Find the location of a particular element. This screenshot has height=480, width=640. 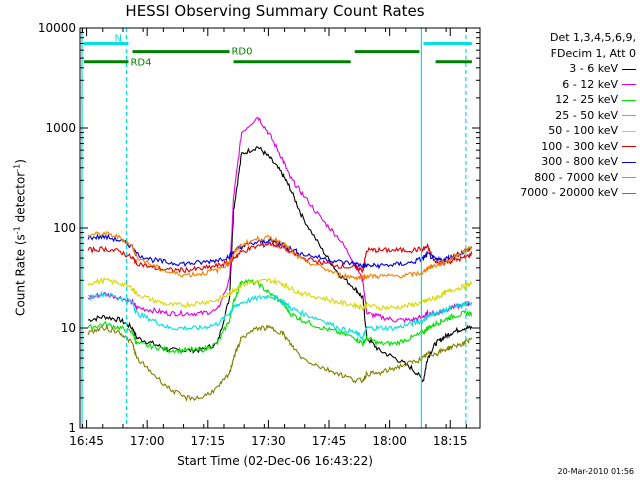

legend-title-line-1: Det 1,3,4,5,6,9, is located at coordinates (592, 37).